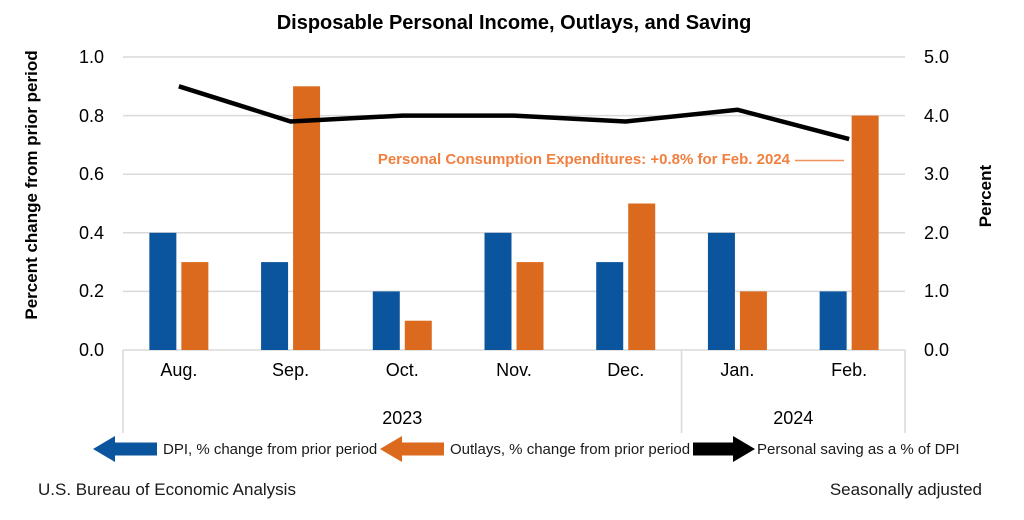 Image resolution: width=1024 pixels, height=520 pixels. I want to click on month-label-Oct: Oct., so click(402, 370).